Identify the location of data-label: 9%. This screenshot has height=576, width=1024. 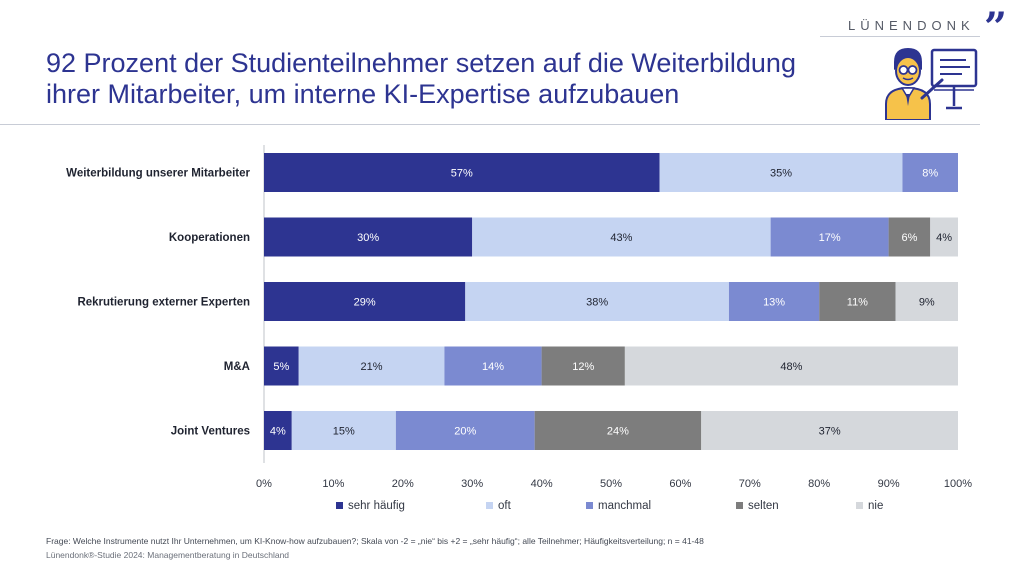
(927, 303).